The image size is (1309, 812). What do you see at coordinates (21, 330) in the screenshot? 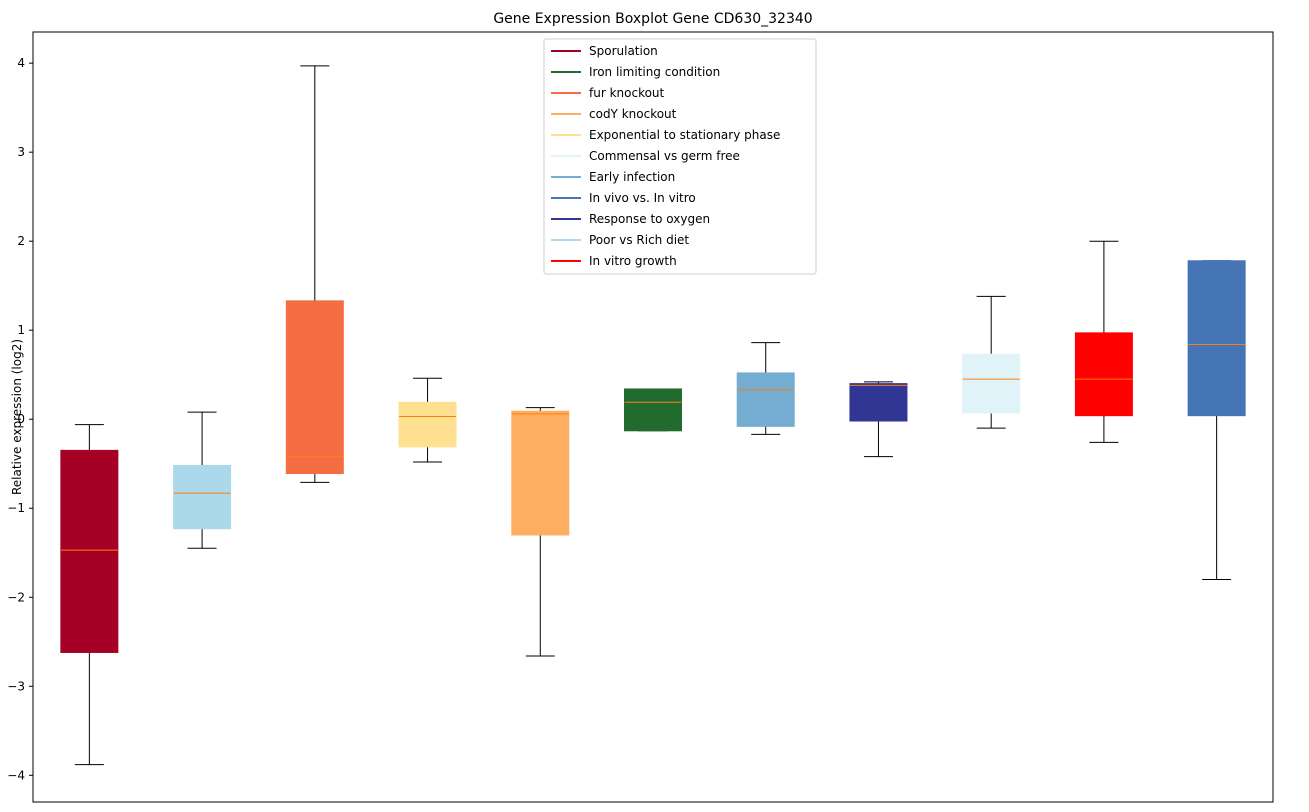
I see `y-tick-label: 1` at bounding box center [21, 330].